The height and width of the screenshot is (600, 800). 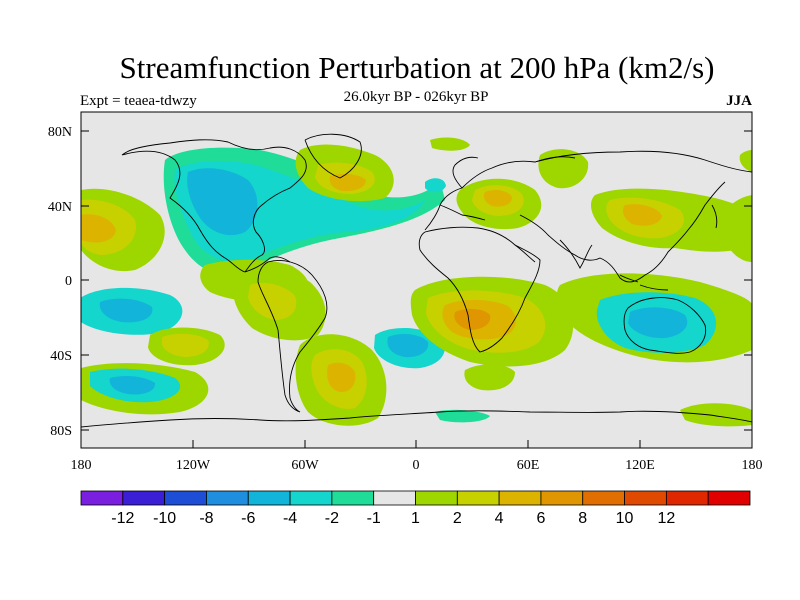 I want to click on lon-label: 60W, so click(x=305, y=465).